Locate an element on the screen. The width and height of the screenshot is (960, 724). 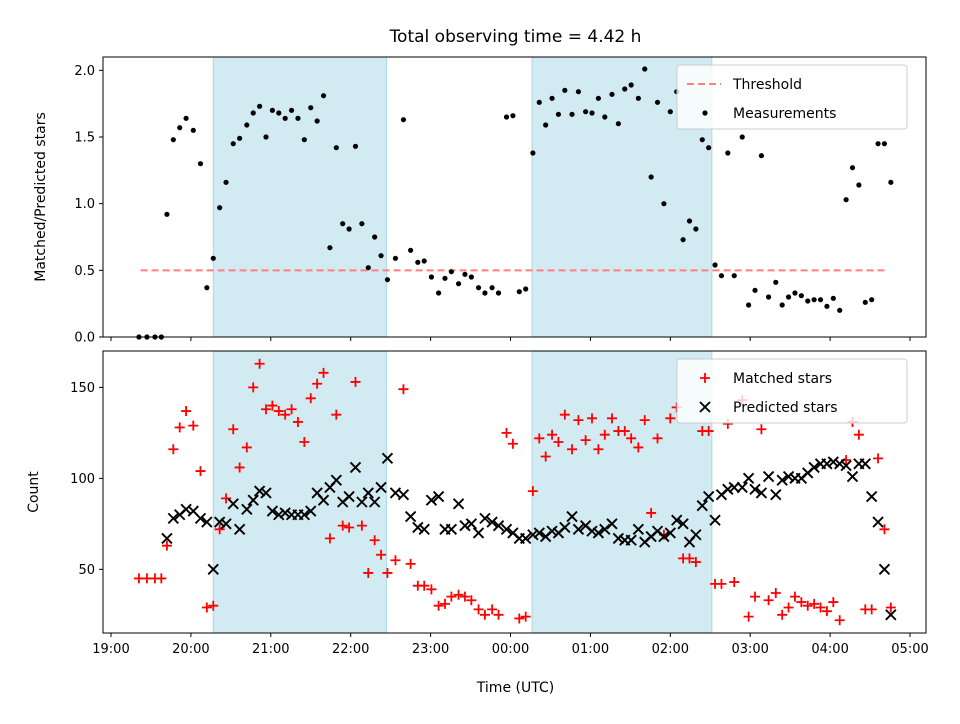
legend-box is located at coordinates (792, 97).